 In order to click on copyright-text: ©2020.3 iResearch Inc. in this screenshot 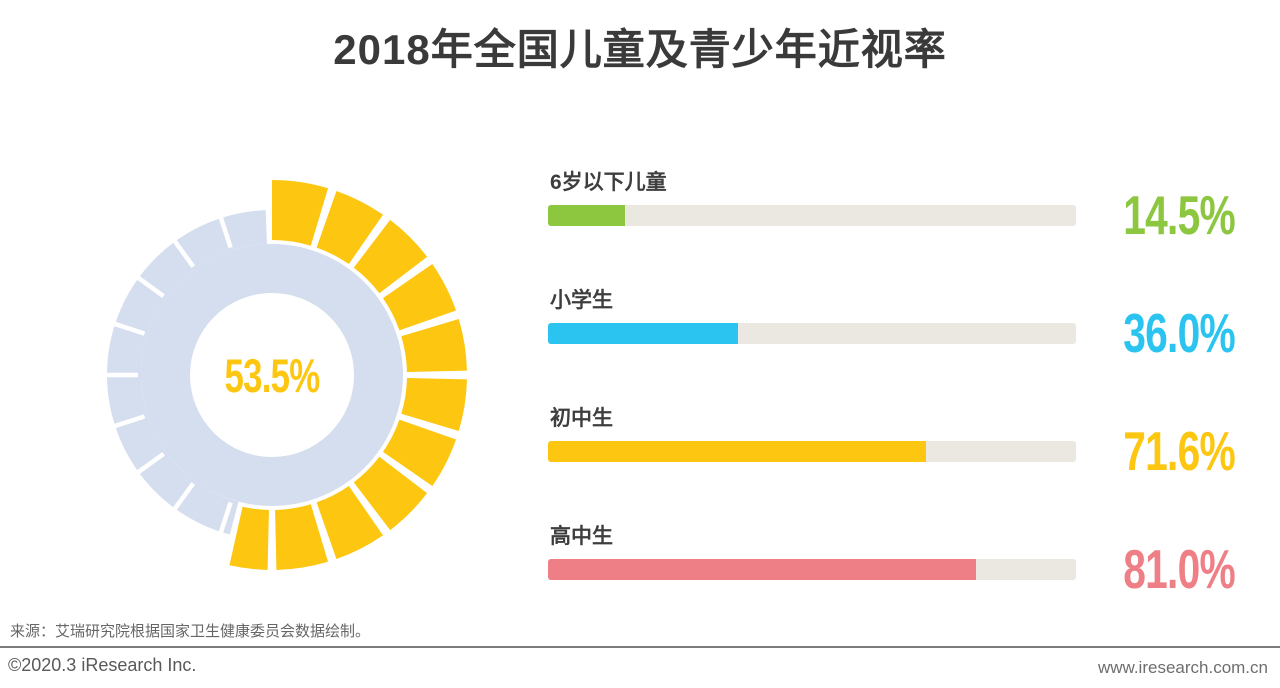, I will do `click(102, 665)`.